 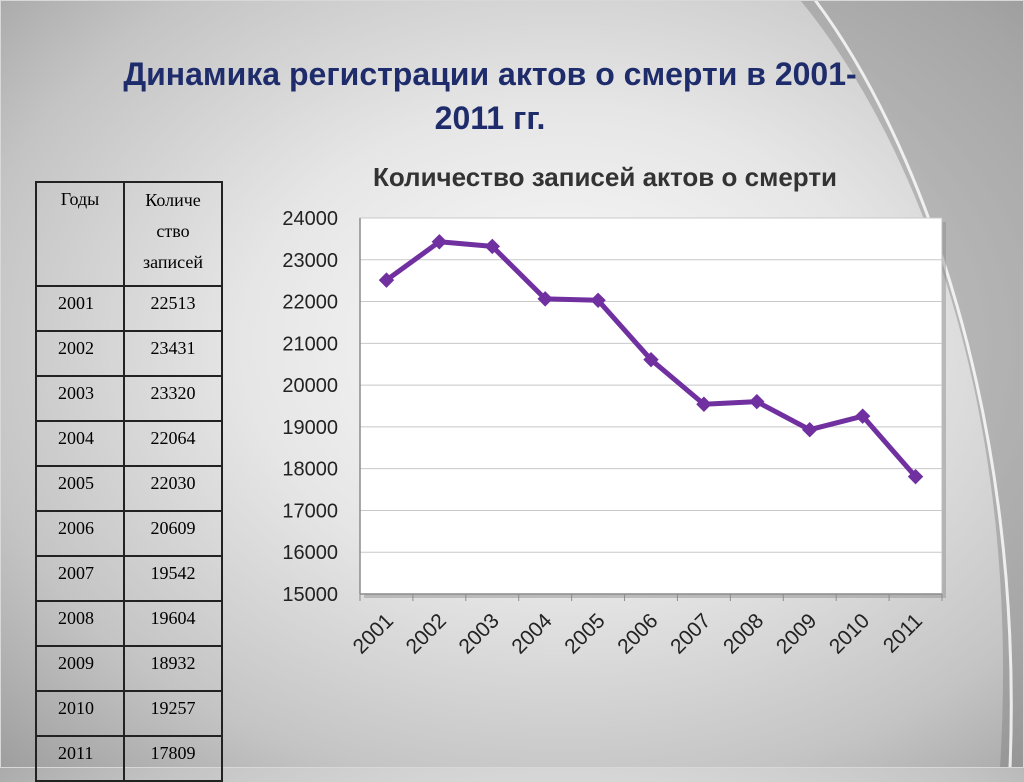 What do you see at coordinates (80, 488) in the screenshot?
I see `cell-year: 2005` at bounding box center [80, 488].